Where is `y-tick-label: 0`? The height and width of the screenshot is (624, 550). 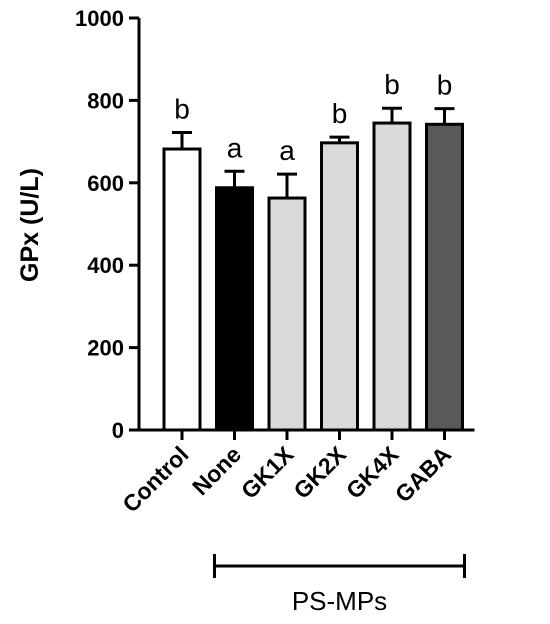 y-tick-label: 0 is located at coordinates (118, 430).